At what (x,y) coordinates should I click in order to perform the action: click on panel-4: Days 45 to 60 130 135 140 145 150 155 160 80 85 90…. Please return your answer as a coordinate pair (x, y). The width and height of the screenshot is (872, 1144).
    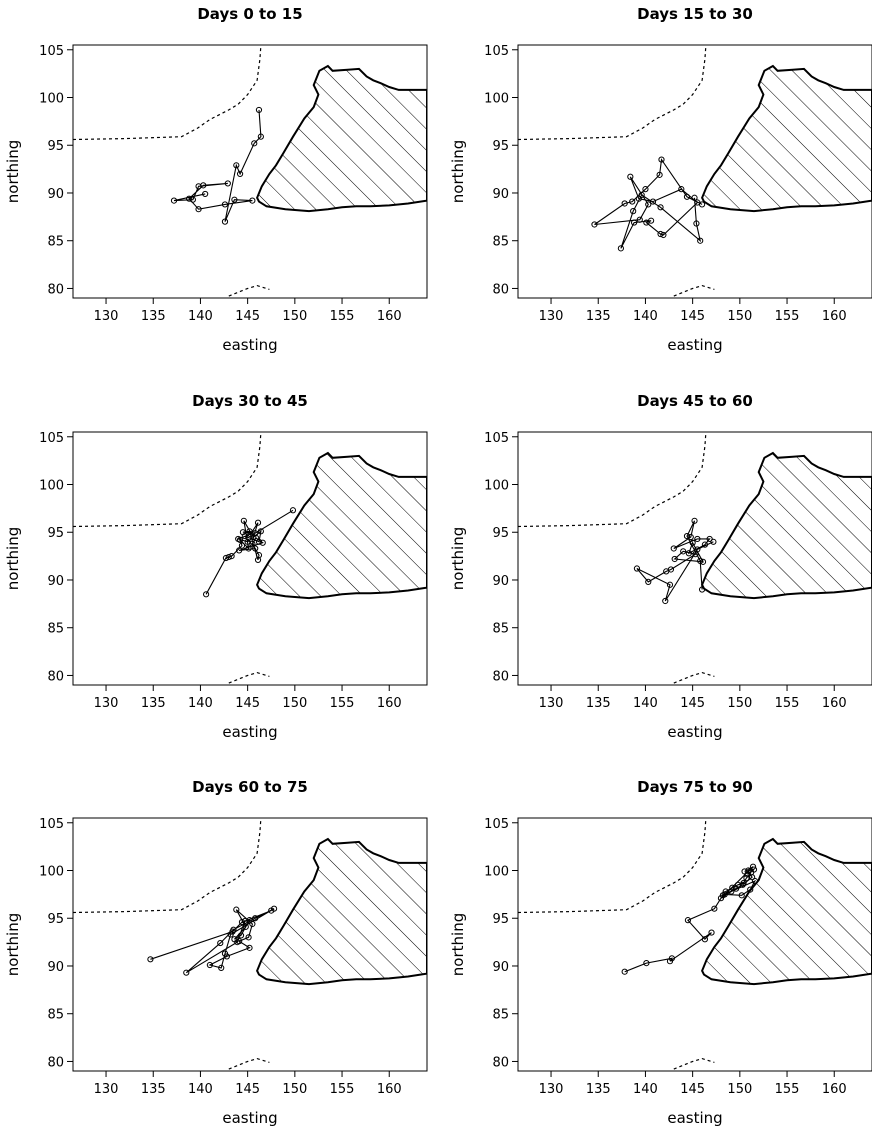
    Looking at the image, I should click on (660, 566).